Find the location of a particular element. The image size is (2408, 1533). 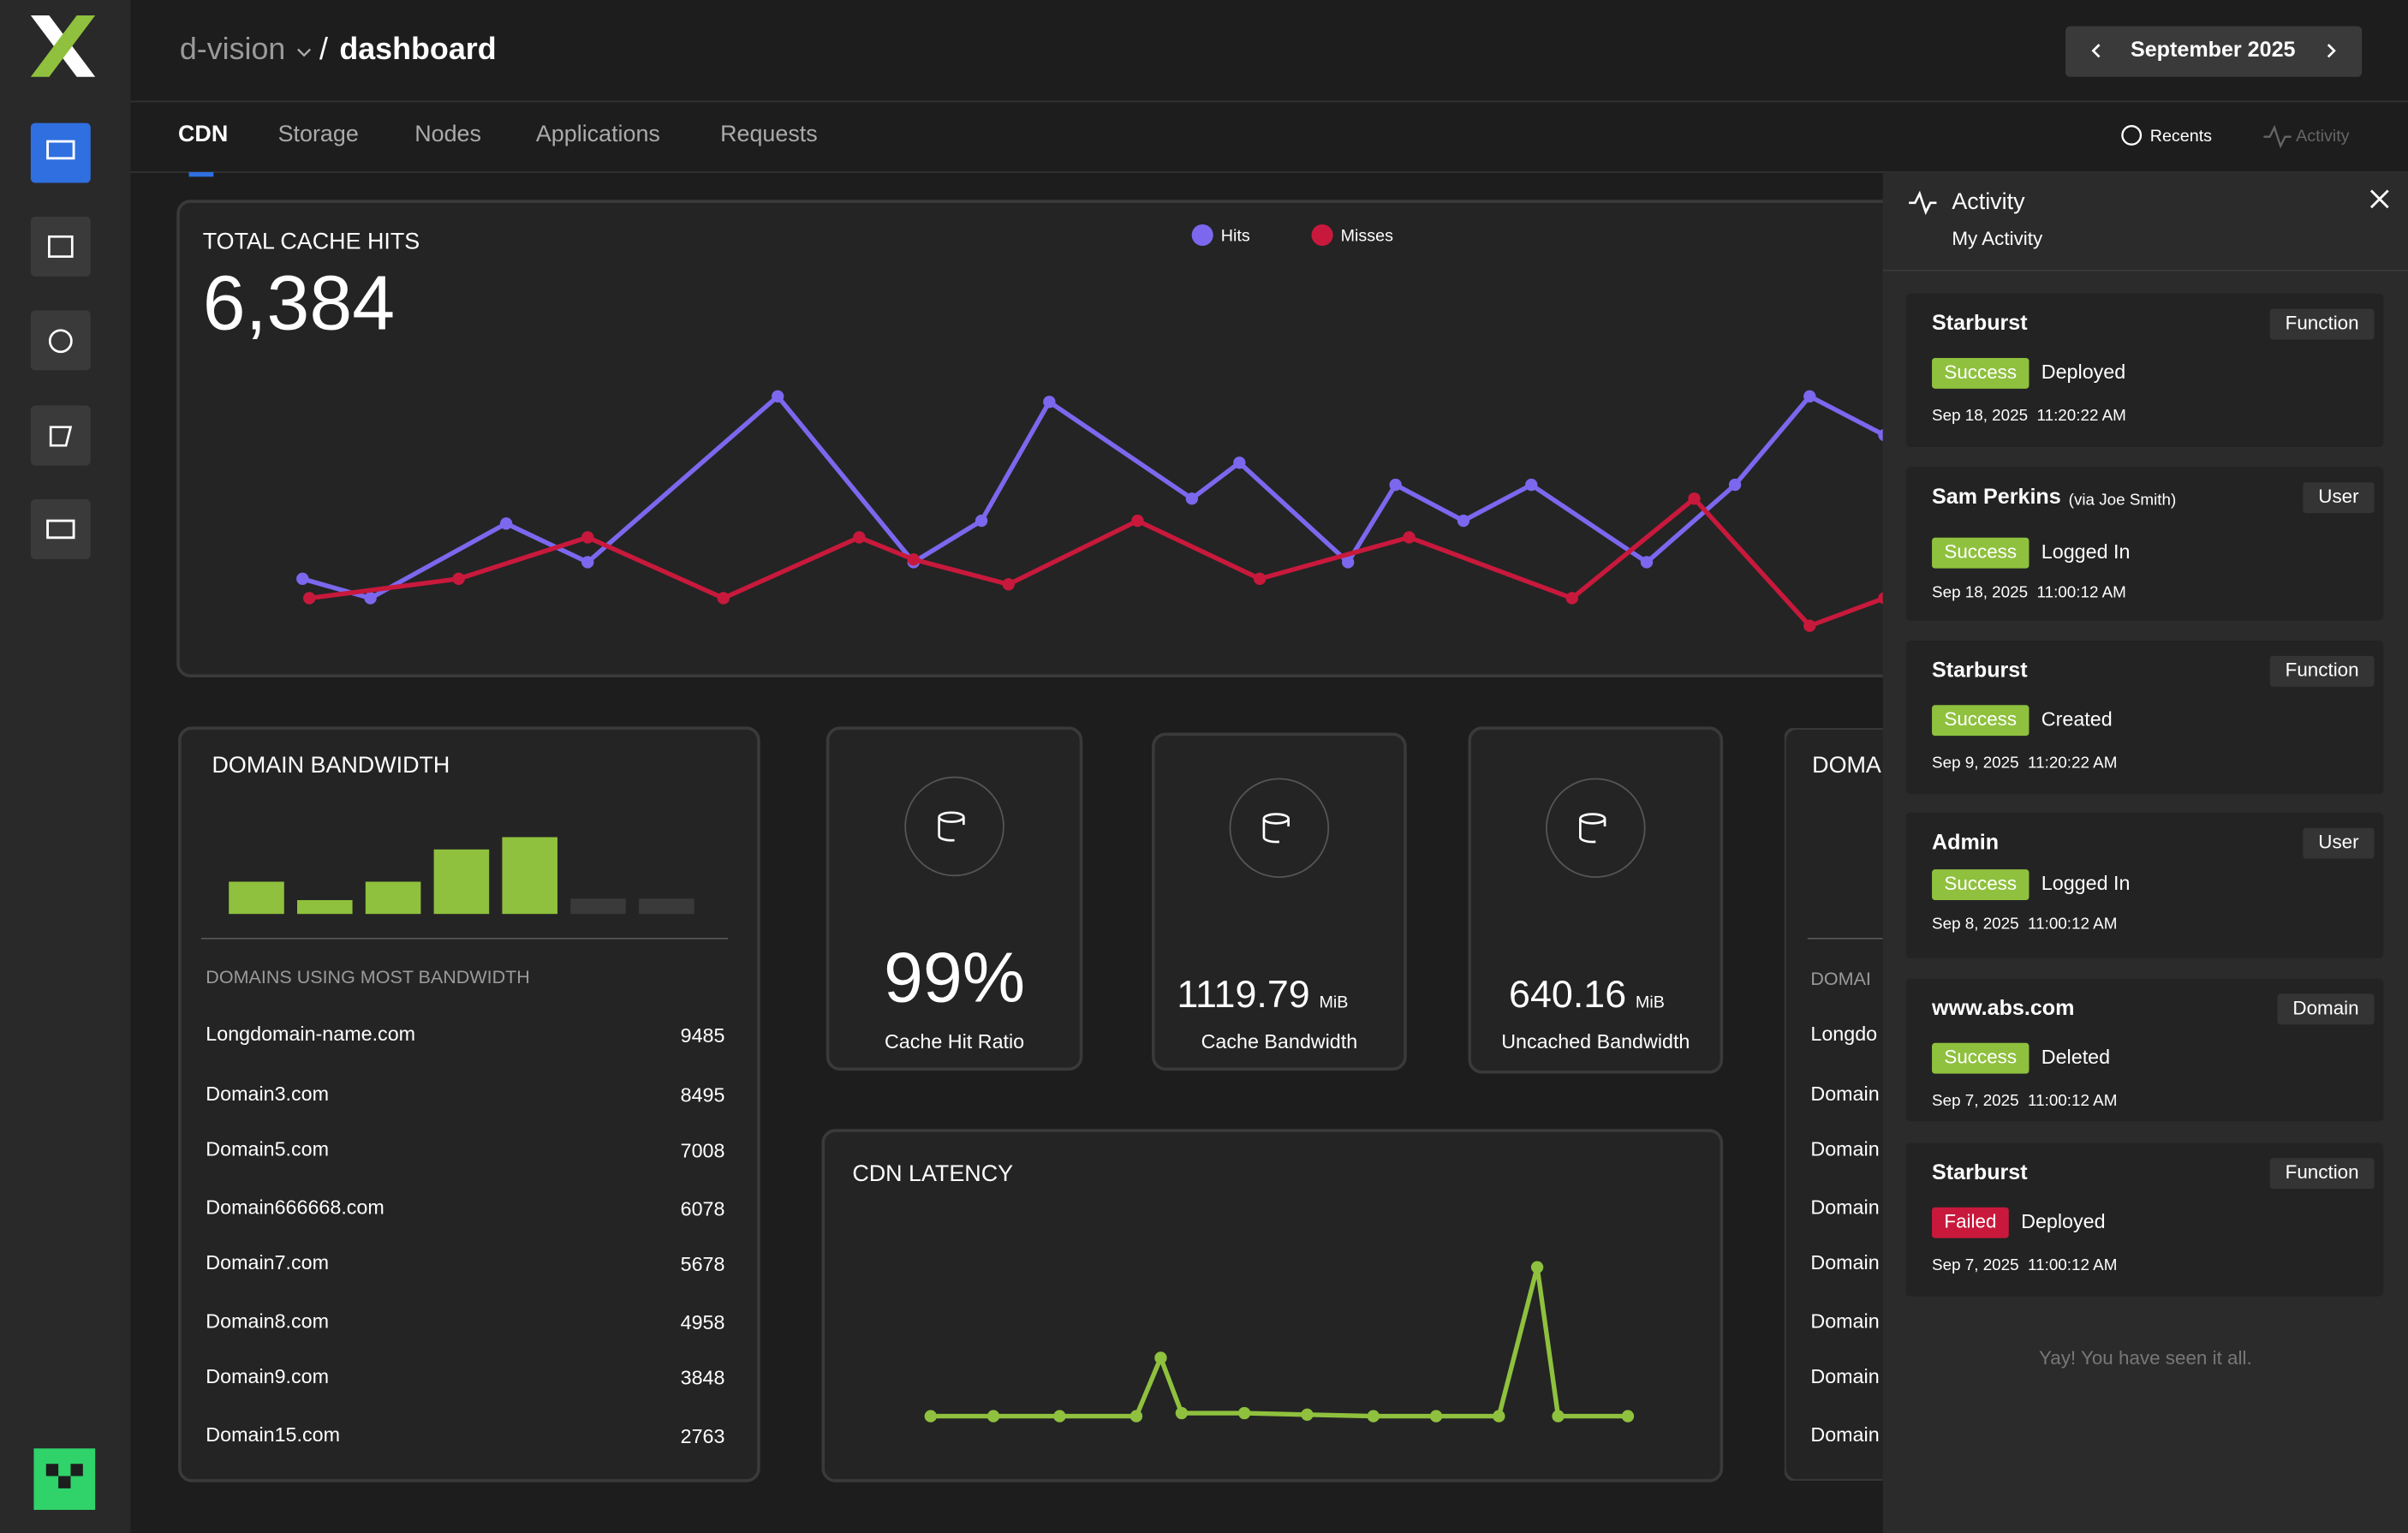

org: d-vision is located at coordinates (233, 49).